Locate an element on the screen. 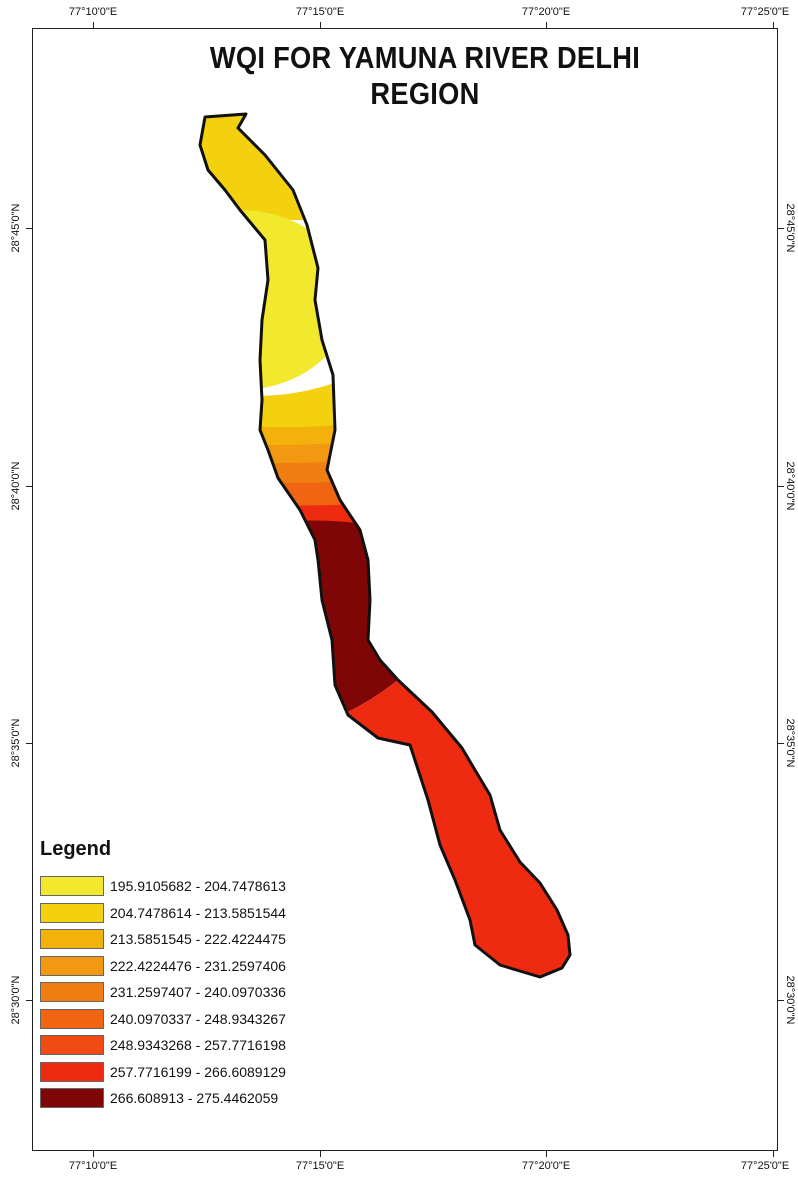 Image resolution: width=798 pixels, height=1180 pixels. longitude-label-bottom: 77°20'0"E is located at coordinates (546, 1166).